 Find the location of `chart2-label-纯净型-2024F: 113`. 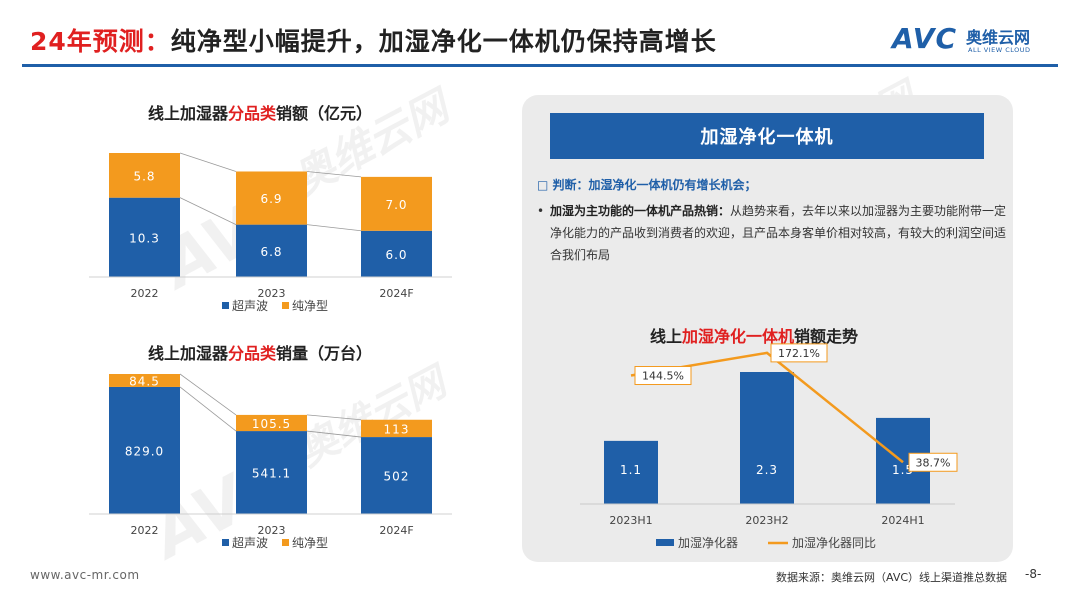

chart2-label-纯净型-2024F: 113 is located at coordinates (397, 429).